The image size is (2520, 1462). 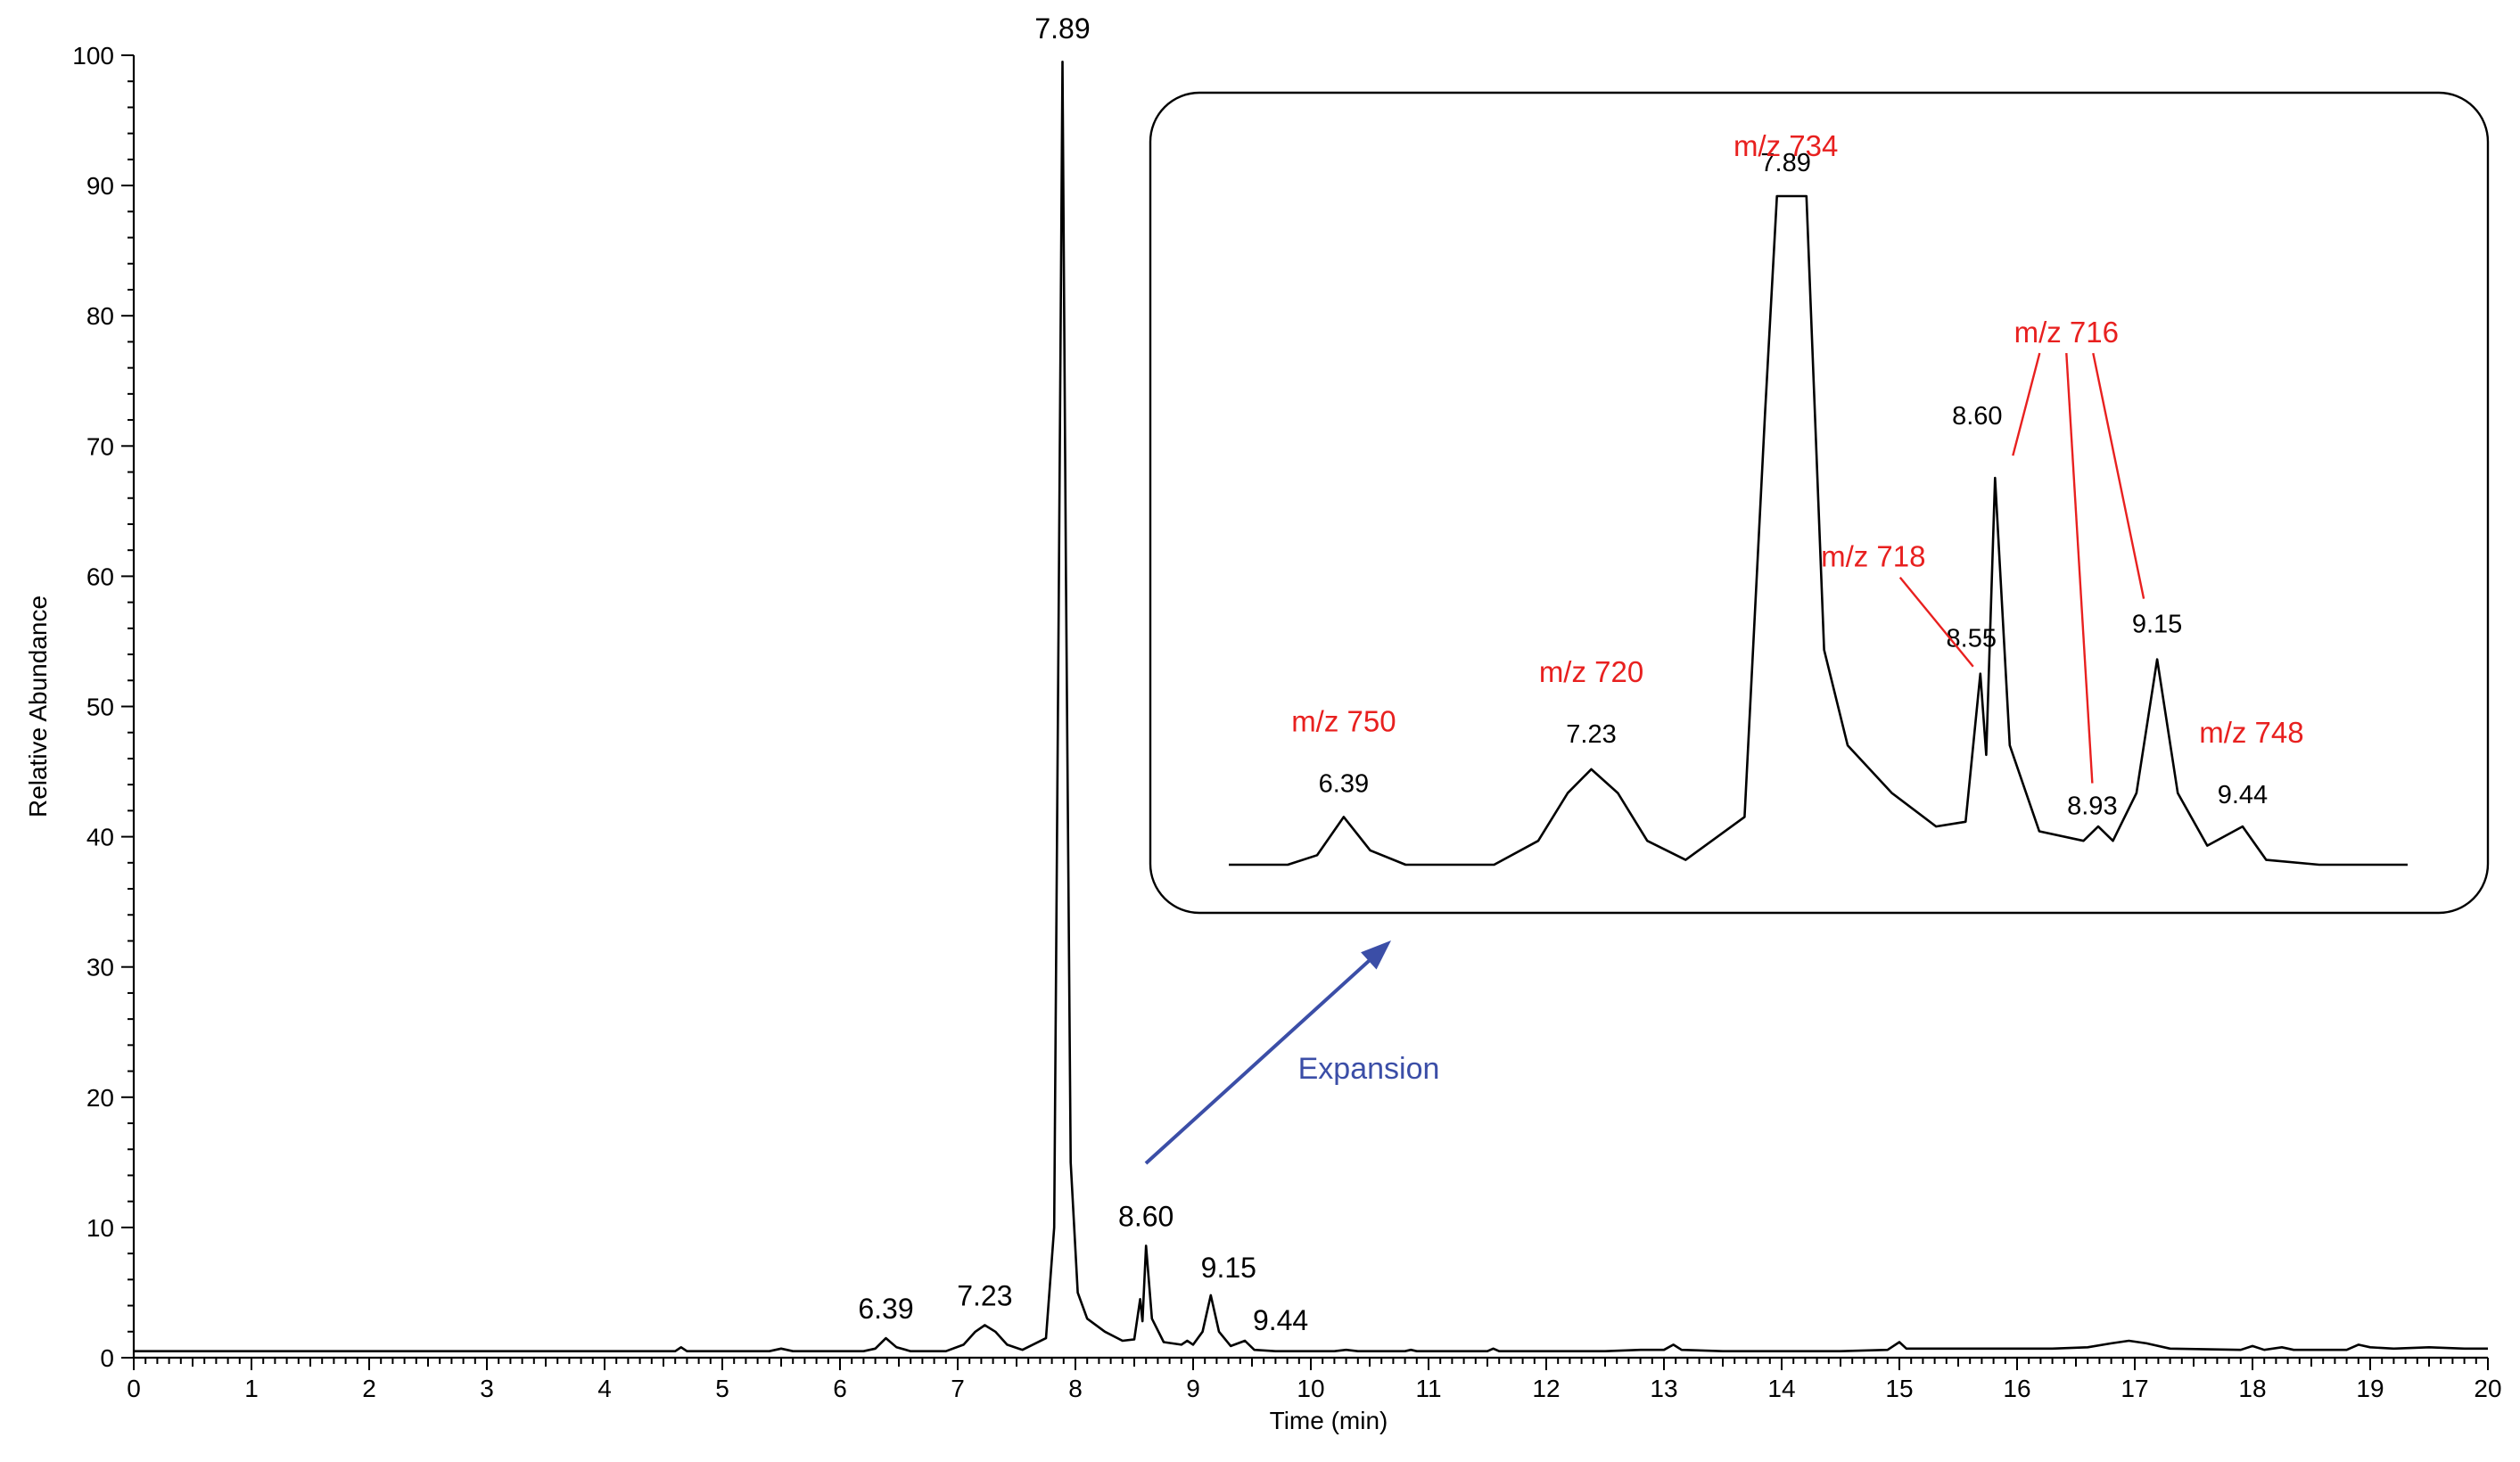 I want to click on y-tick-label: 0, so click(x=107, y=1358).